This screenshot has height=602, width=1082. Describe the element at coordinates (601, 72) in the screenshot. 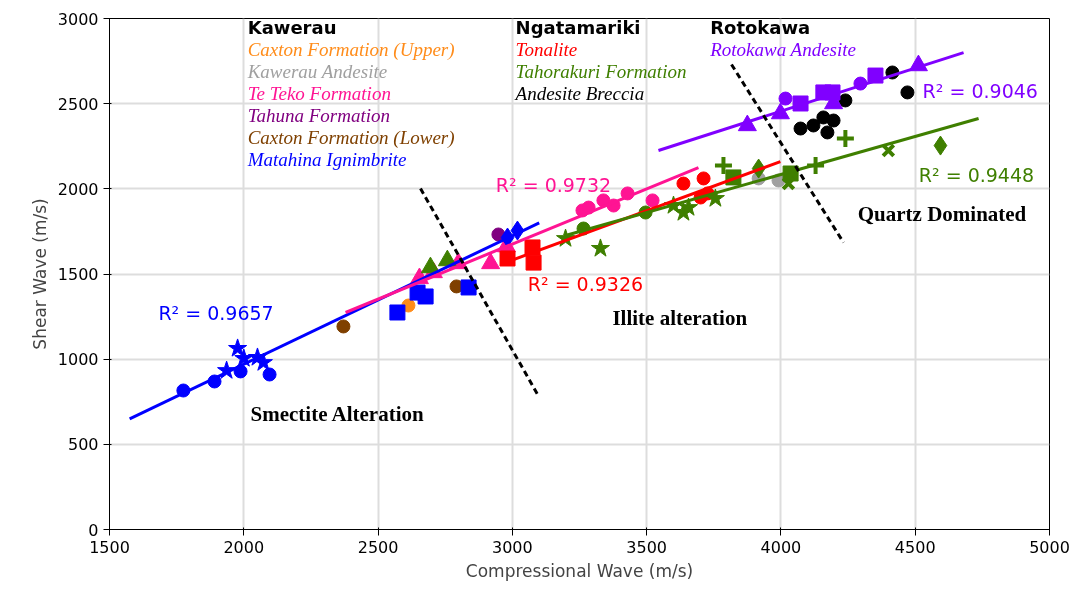

I see `text: Tahorakuri Formation` at that location.